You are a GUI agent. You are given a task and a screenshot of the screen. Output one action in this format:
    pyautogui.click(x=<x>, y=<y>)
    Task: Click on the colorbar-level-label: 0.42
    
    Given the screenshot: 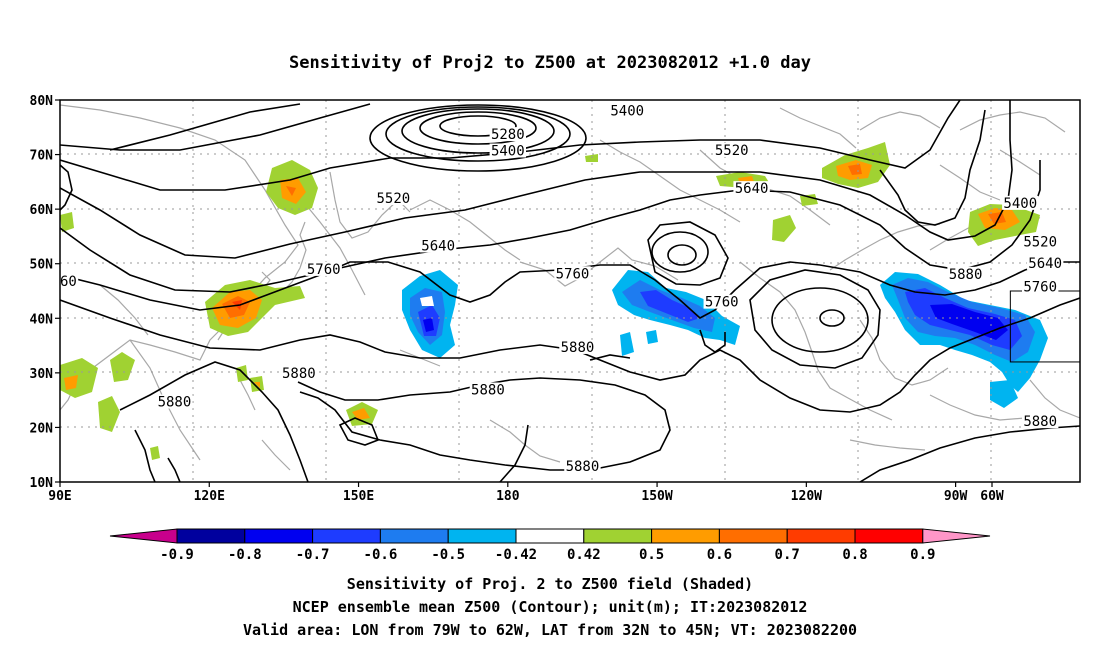 What is the action you would take?
    pyautogui.click(x=584, y=555)
    